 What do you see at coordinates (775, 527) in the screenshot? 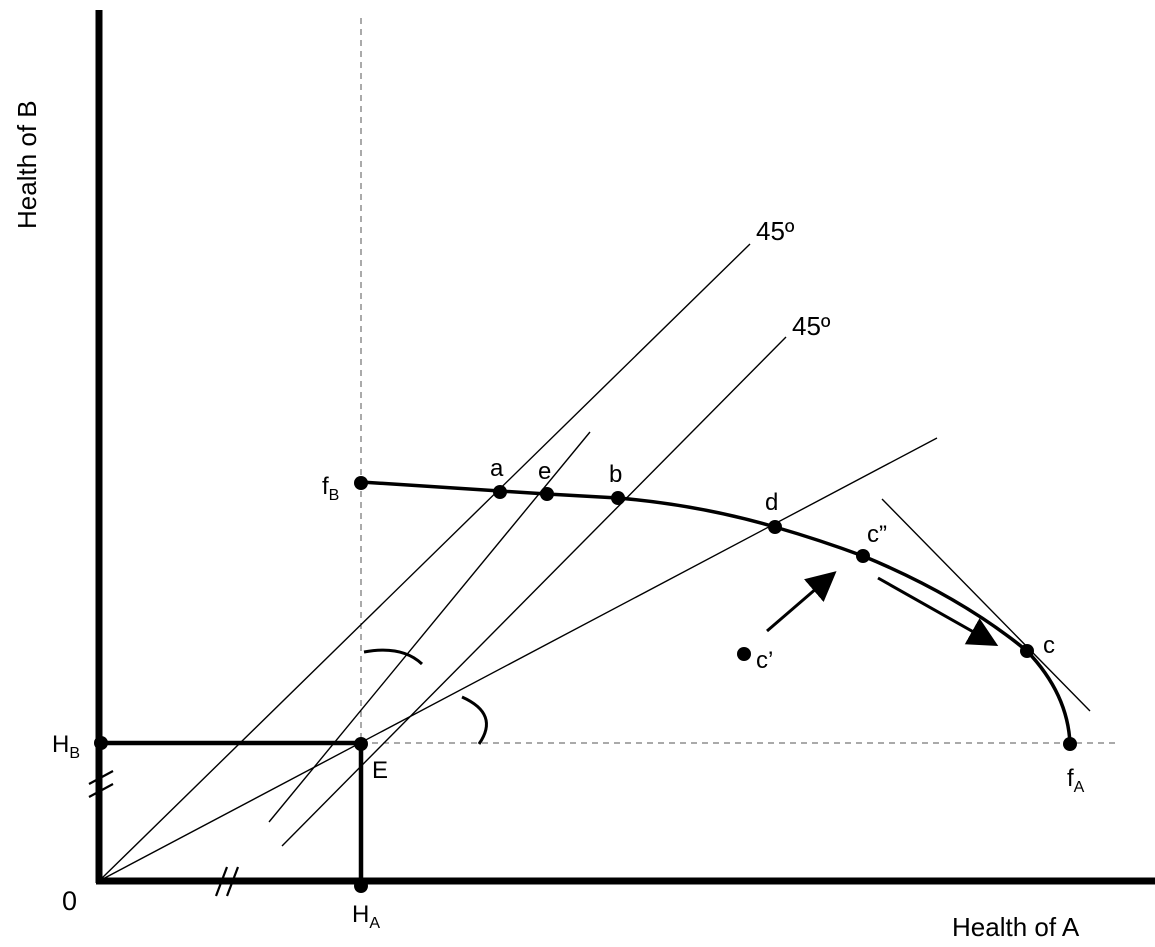
I see `point-d` at bounding box center [775, 527].